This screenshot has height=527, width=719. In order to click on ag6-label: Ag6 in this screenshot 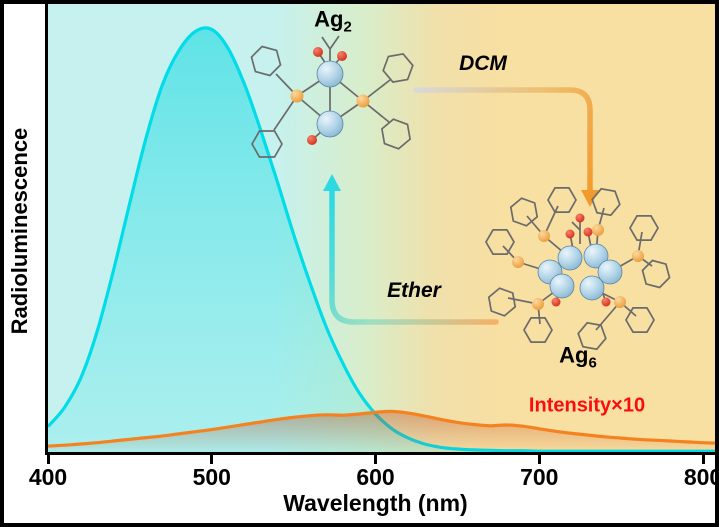, I will do `click(578, 356)`.